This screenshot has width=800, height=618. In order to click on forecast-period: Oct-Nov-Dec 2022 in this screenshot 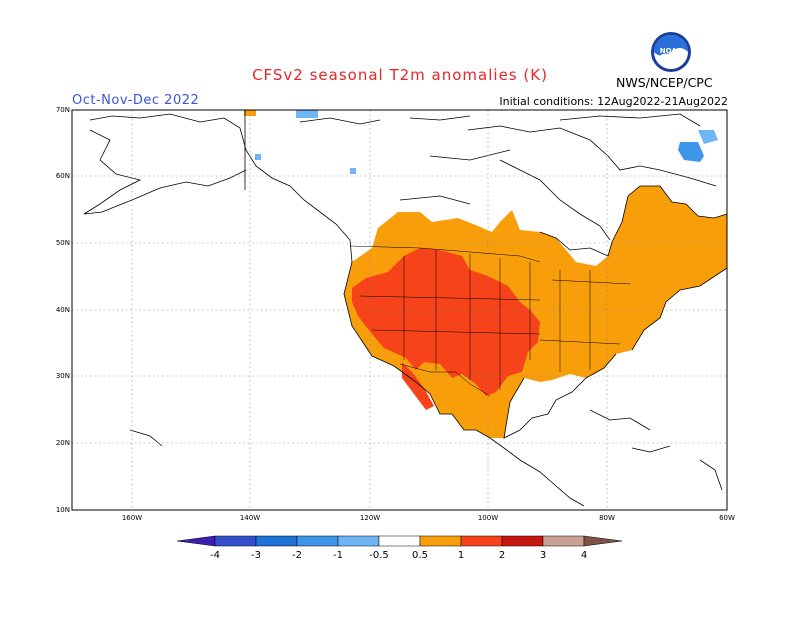, I will do `click(136, 100)`.